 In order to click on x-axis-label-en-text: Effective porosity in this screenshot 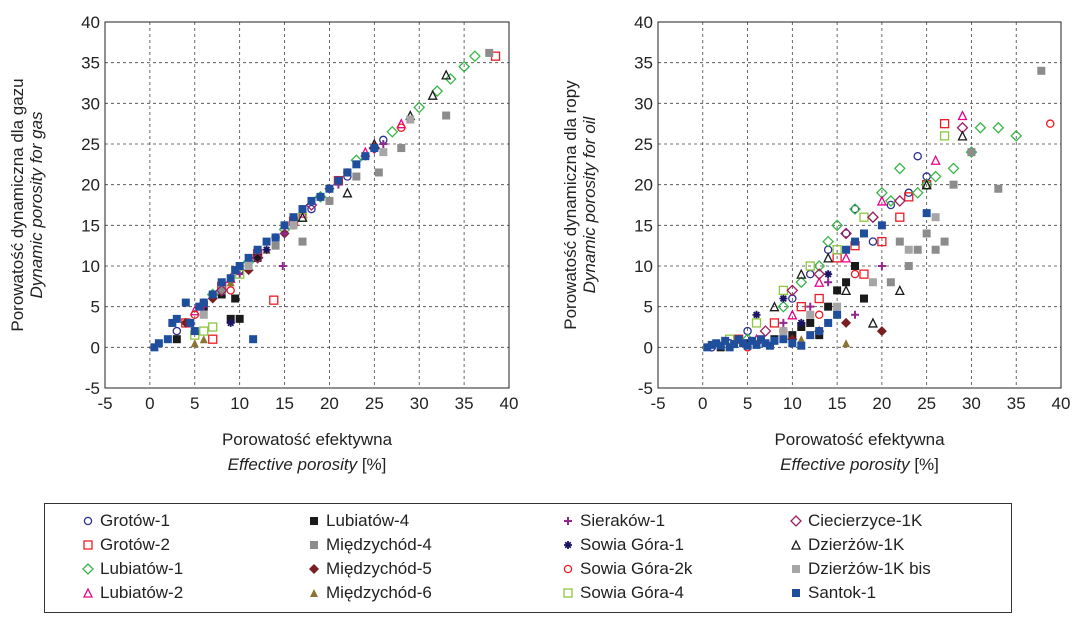, I will do `click(293, 464)`.